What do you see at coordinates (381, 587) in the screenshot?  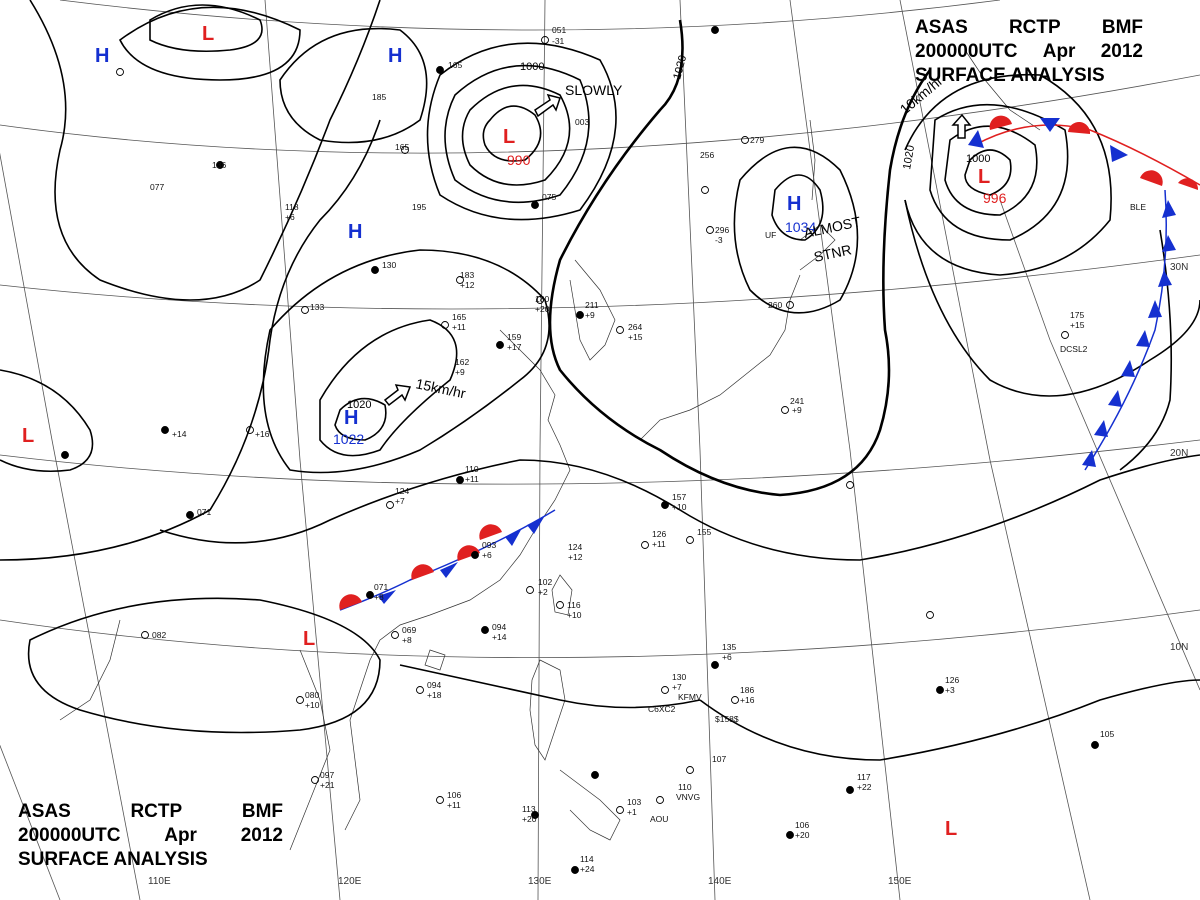 I see `station-value: 071` at bounding box center [381, 587].